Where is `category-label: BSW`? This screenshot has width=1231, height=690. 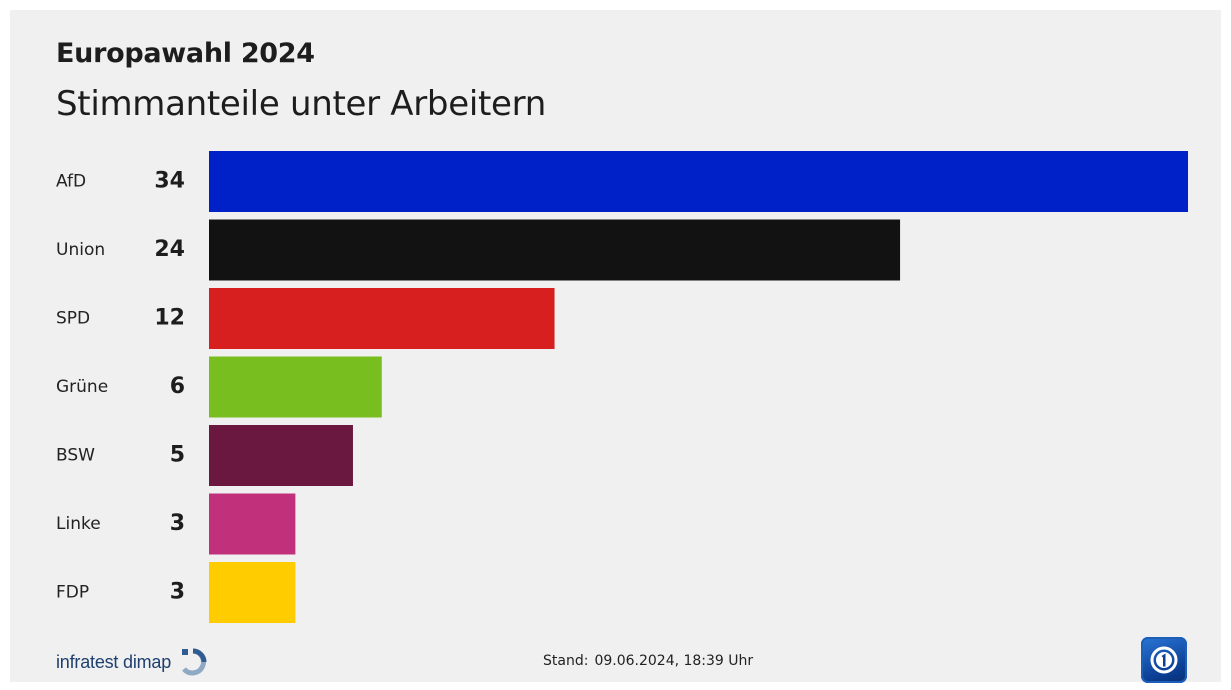
category-label: BSW is located at coordinates (75, 456).